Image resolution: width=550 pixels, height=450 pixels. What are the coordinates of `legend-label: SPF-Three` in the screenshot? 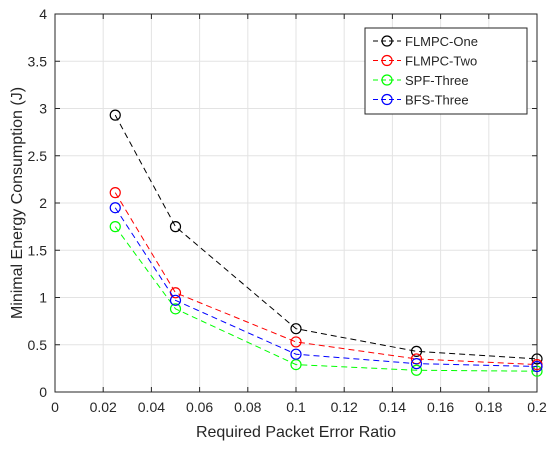 It's located at (437, 80).